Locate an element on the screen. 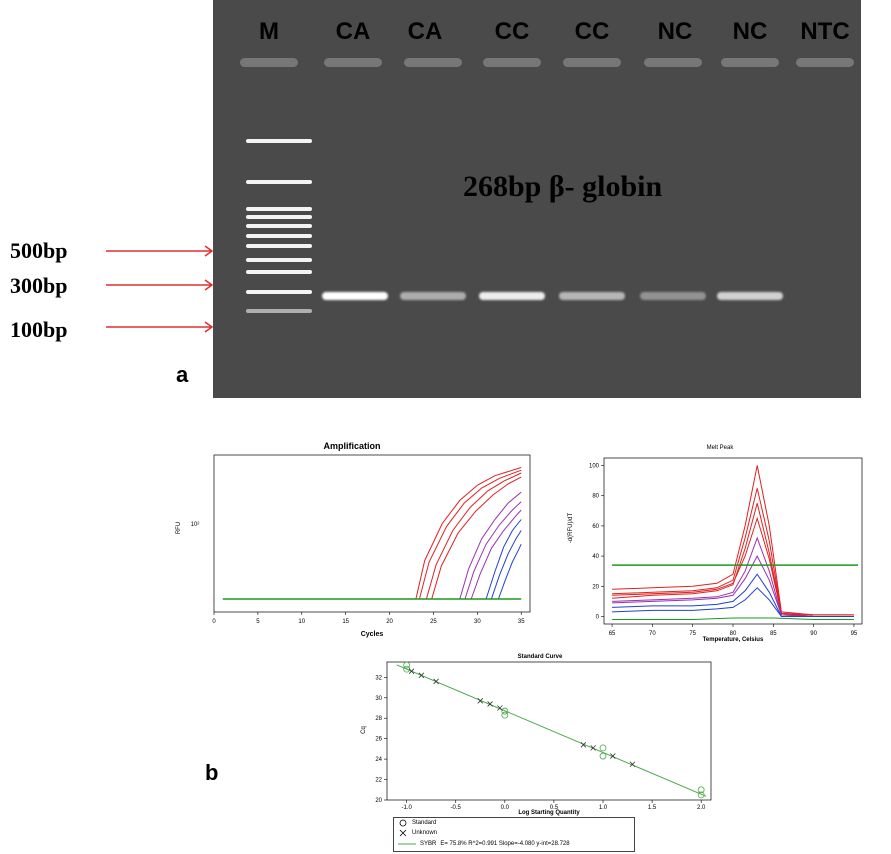 Image resolution: width=891 pixels, height=854 pixels. legend-fit-name: SYBR is located at coordinates (428, 844).